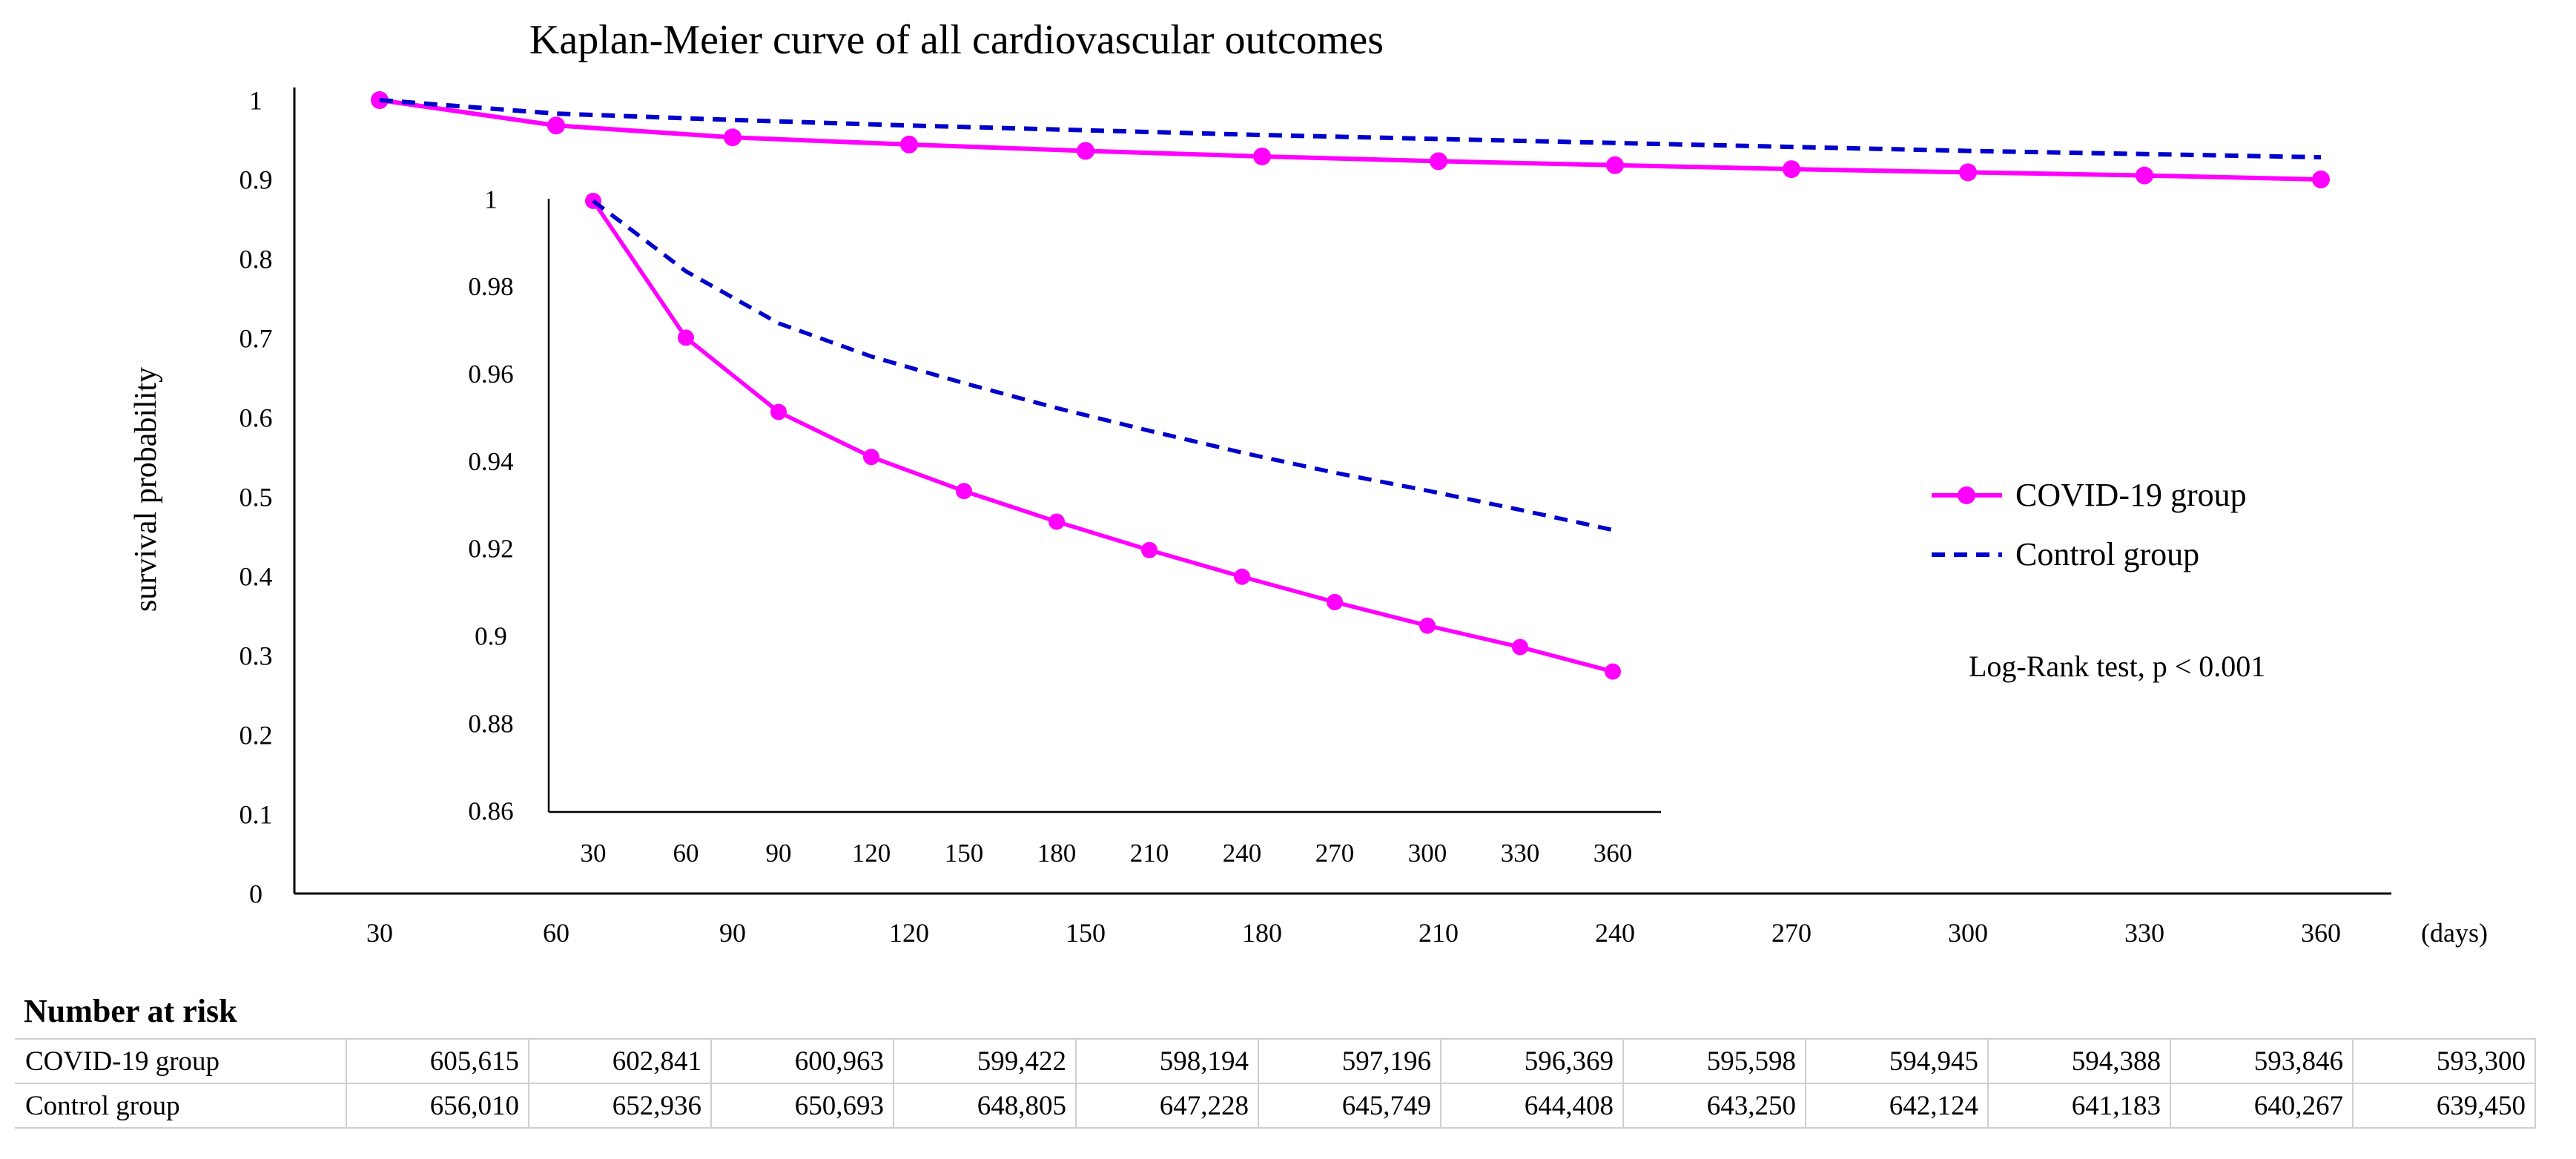 This screenshot has width=2576, height=1159. What do you see at coordinates (964, 853) in the screenshot?
I see `inset-x-tick-label: 150` at bounding box center [964, 853].